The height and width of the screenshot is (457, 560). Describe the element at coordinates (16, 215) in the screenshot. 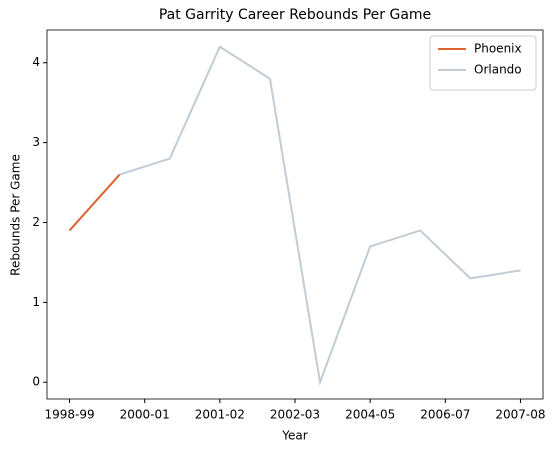

I see `y-axis-label: Rebounds Per Game` at that location.